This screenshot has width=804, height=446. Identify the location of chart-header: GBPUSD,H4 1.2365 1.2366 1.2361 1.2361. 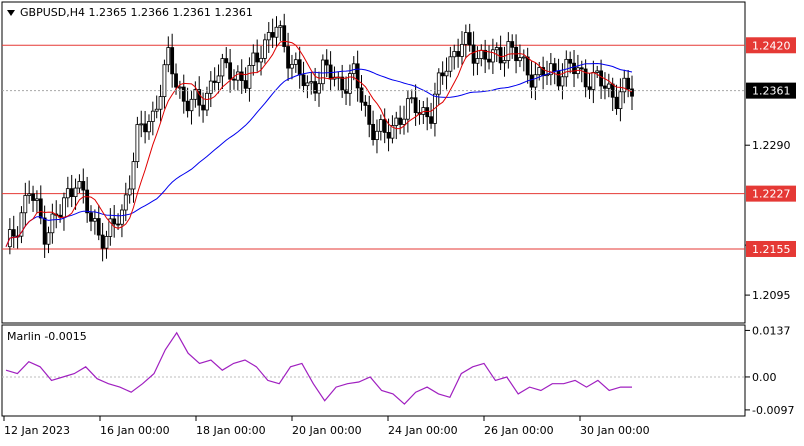
(136, 12).